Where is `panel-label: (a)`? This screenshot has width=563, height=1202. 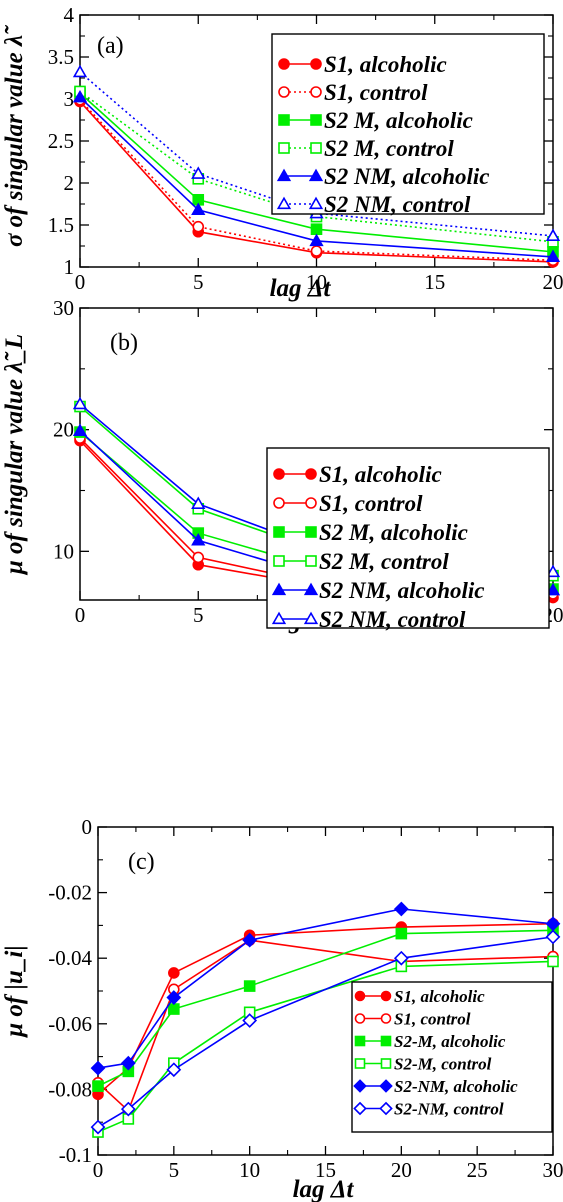
panel-label: (a) is located at coordinates (110, 46).